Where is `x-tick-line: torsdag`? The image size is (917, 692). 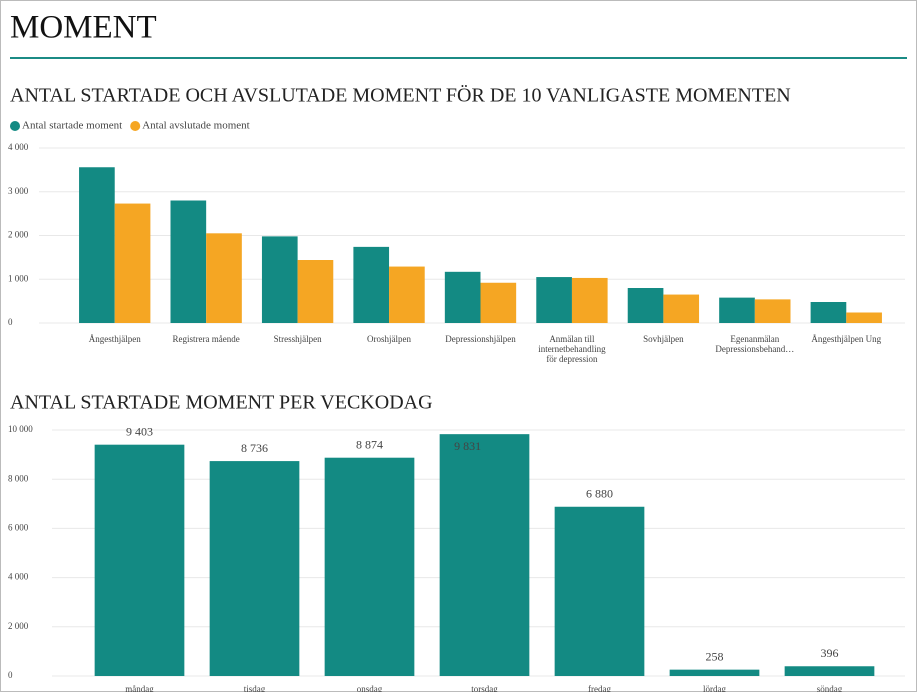
x-tick-line: torsdag is located at coordinates (484, 688).